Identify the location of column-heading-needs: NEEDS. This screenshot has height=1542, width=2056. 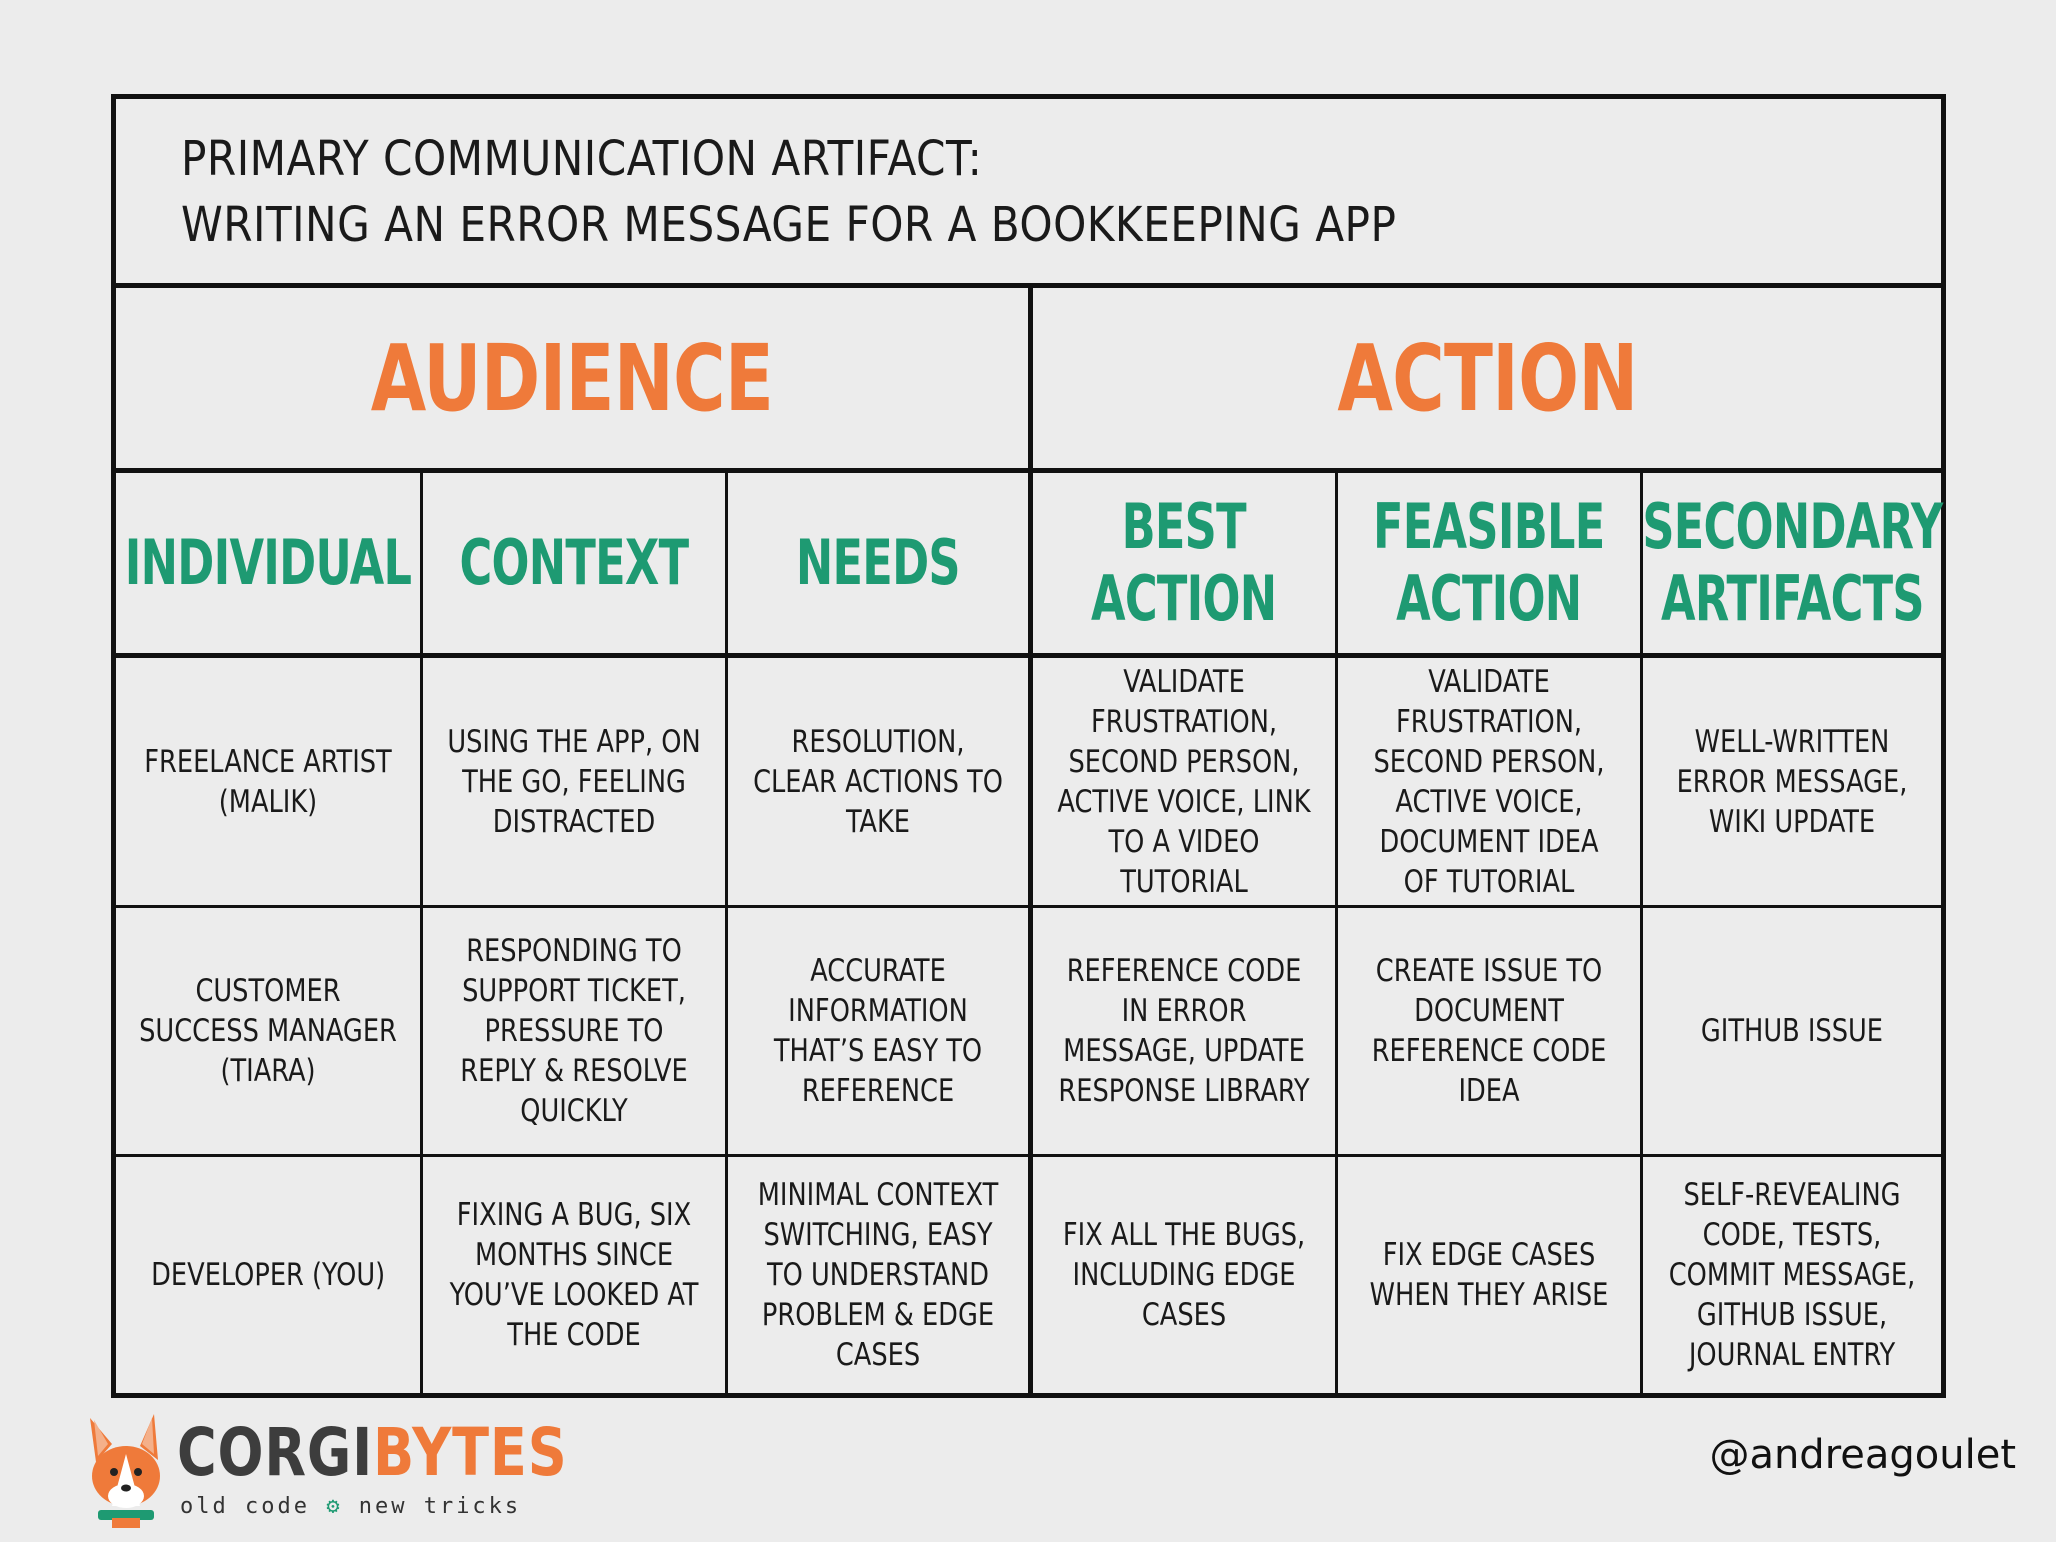
(878, 562).